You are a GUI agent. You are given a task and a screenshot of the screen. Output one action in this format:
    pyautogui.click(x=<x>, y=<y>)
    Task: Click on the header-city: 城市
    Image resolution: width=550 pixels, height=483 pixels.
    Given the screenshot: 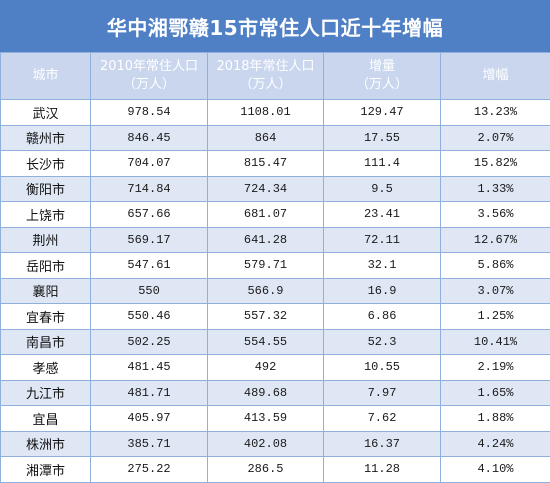 What is the action you would take?
    pyautogui.click(x=46, y=76)
    